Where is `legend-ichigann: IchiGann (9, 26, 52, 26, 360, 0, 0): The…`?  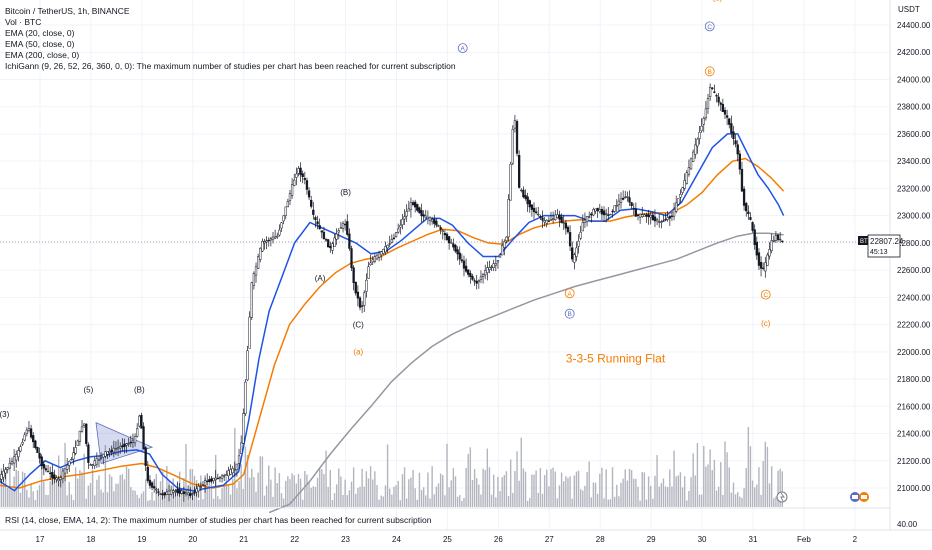
legend-ichigann: IchiGann (9, 26, 52, 26, 360, 0, 0): The… is located at coordinates (230, 66).